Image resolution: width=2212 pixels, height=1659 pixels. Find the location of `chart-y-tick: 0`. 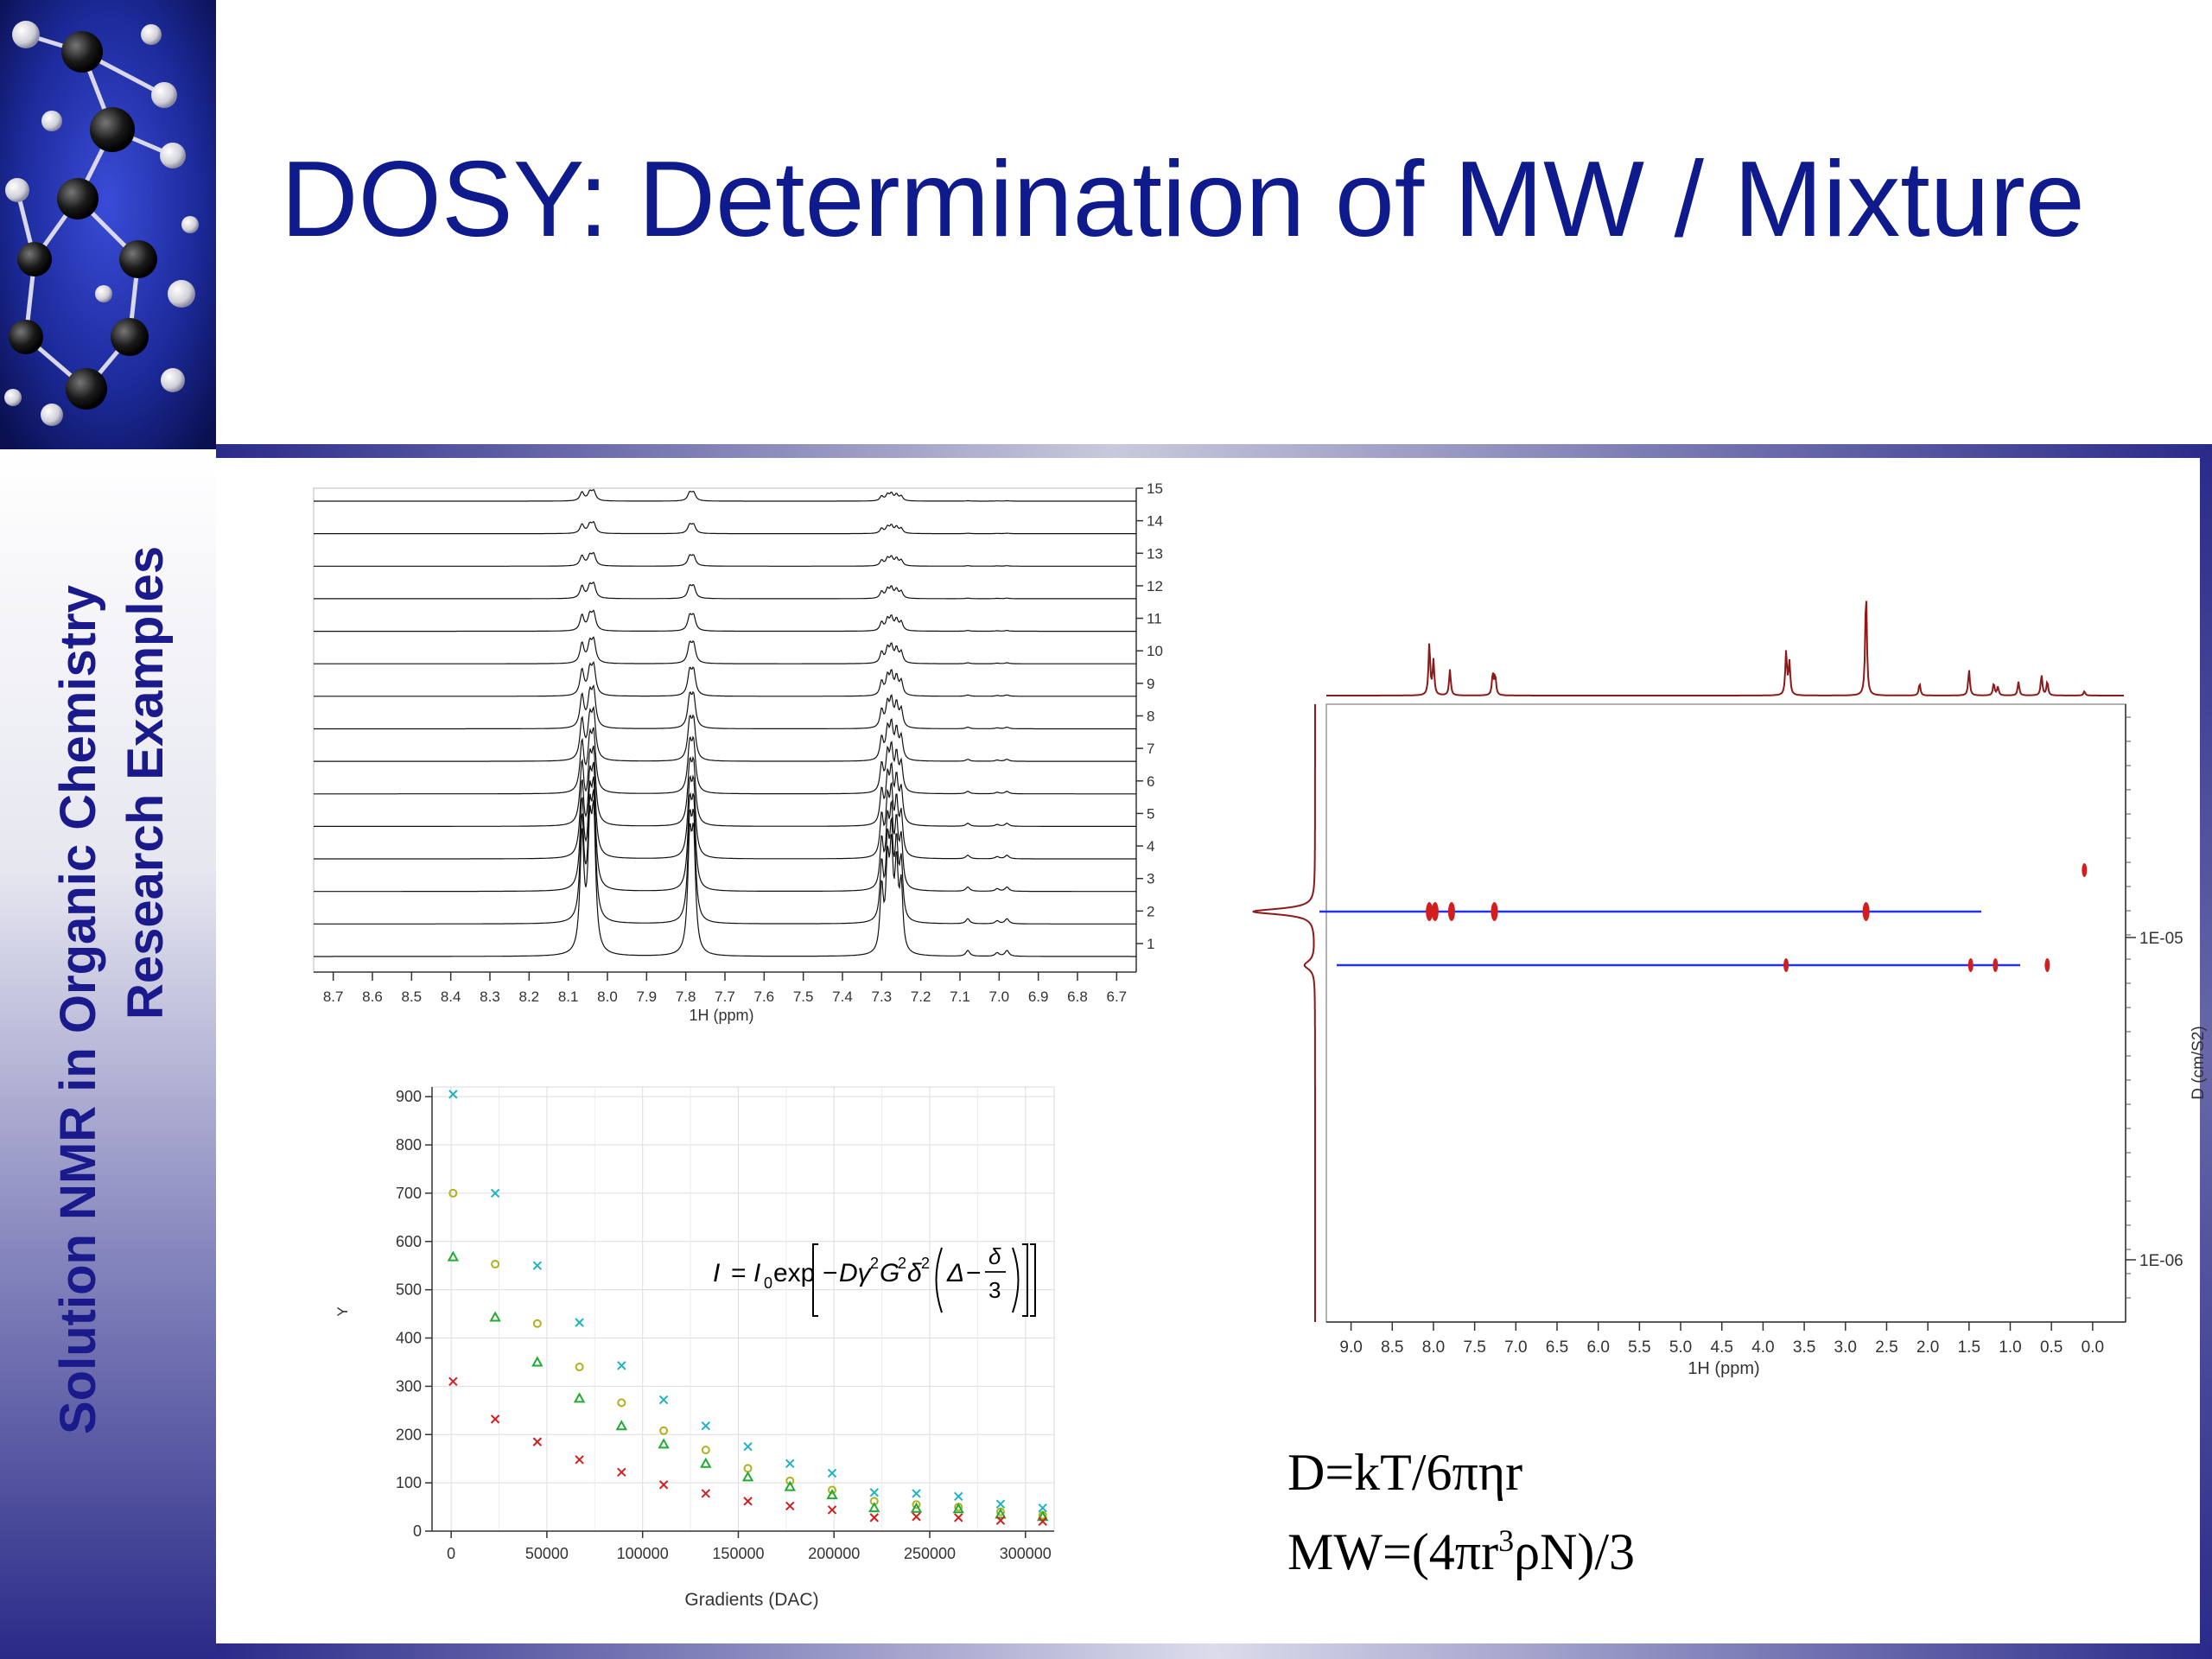

chart-y-tick: 0 is located at coordinates (417, 1531).